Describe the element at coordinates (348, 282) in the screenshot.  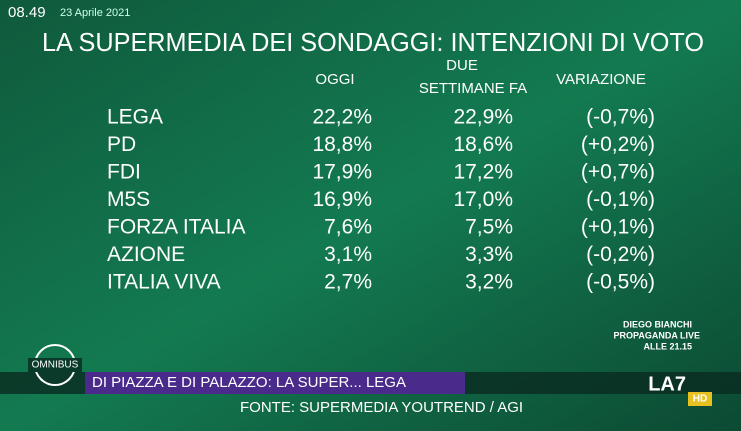
I see `cell-today: 2,7%` at that location.